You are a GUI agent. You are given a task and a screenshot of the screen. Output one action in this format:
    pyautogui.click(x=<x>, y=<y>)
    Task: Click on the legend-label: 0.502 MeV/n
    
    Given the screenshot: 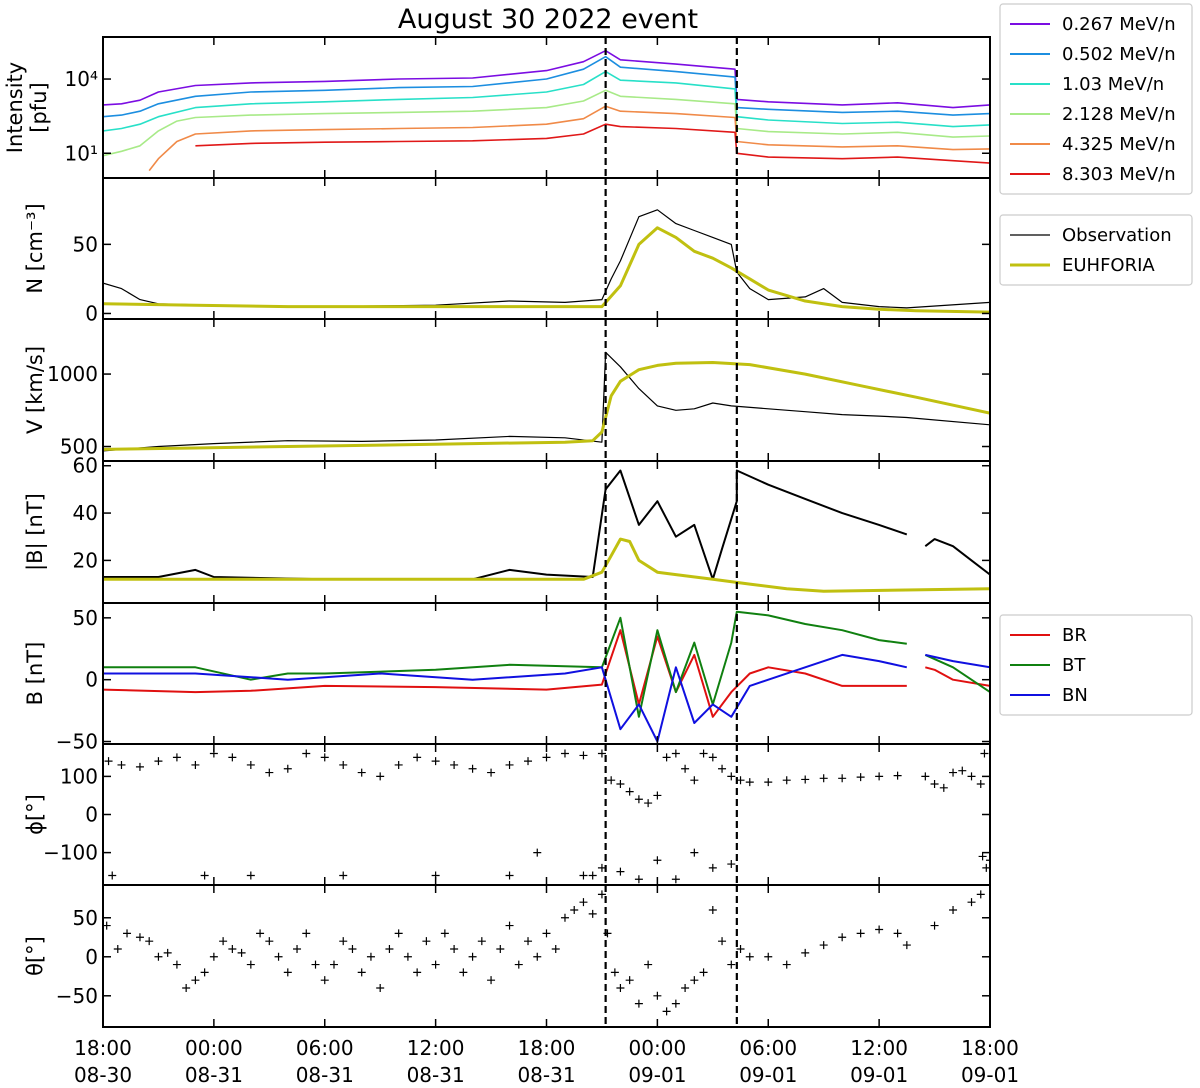 What is the action you would take?
    pyautogui.click(x=1119, y=54)
    